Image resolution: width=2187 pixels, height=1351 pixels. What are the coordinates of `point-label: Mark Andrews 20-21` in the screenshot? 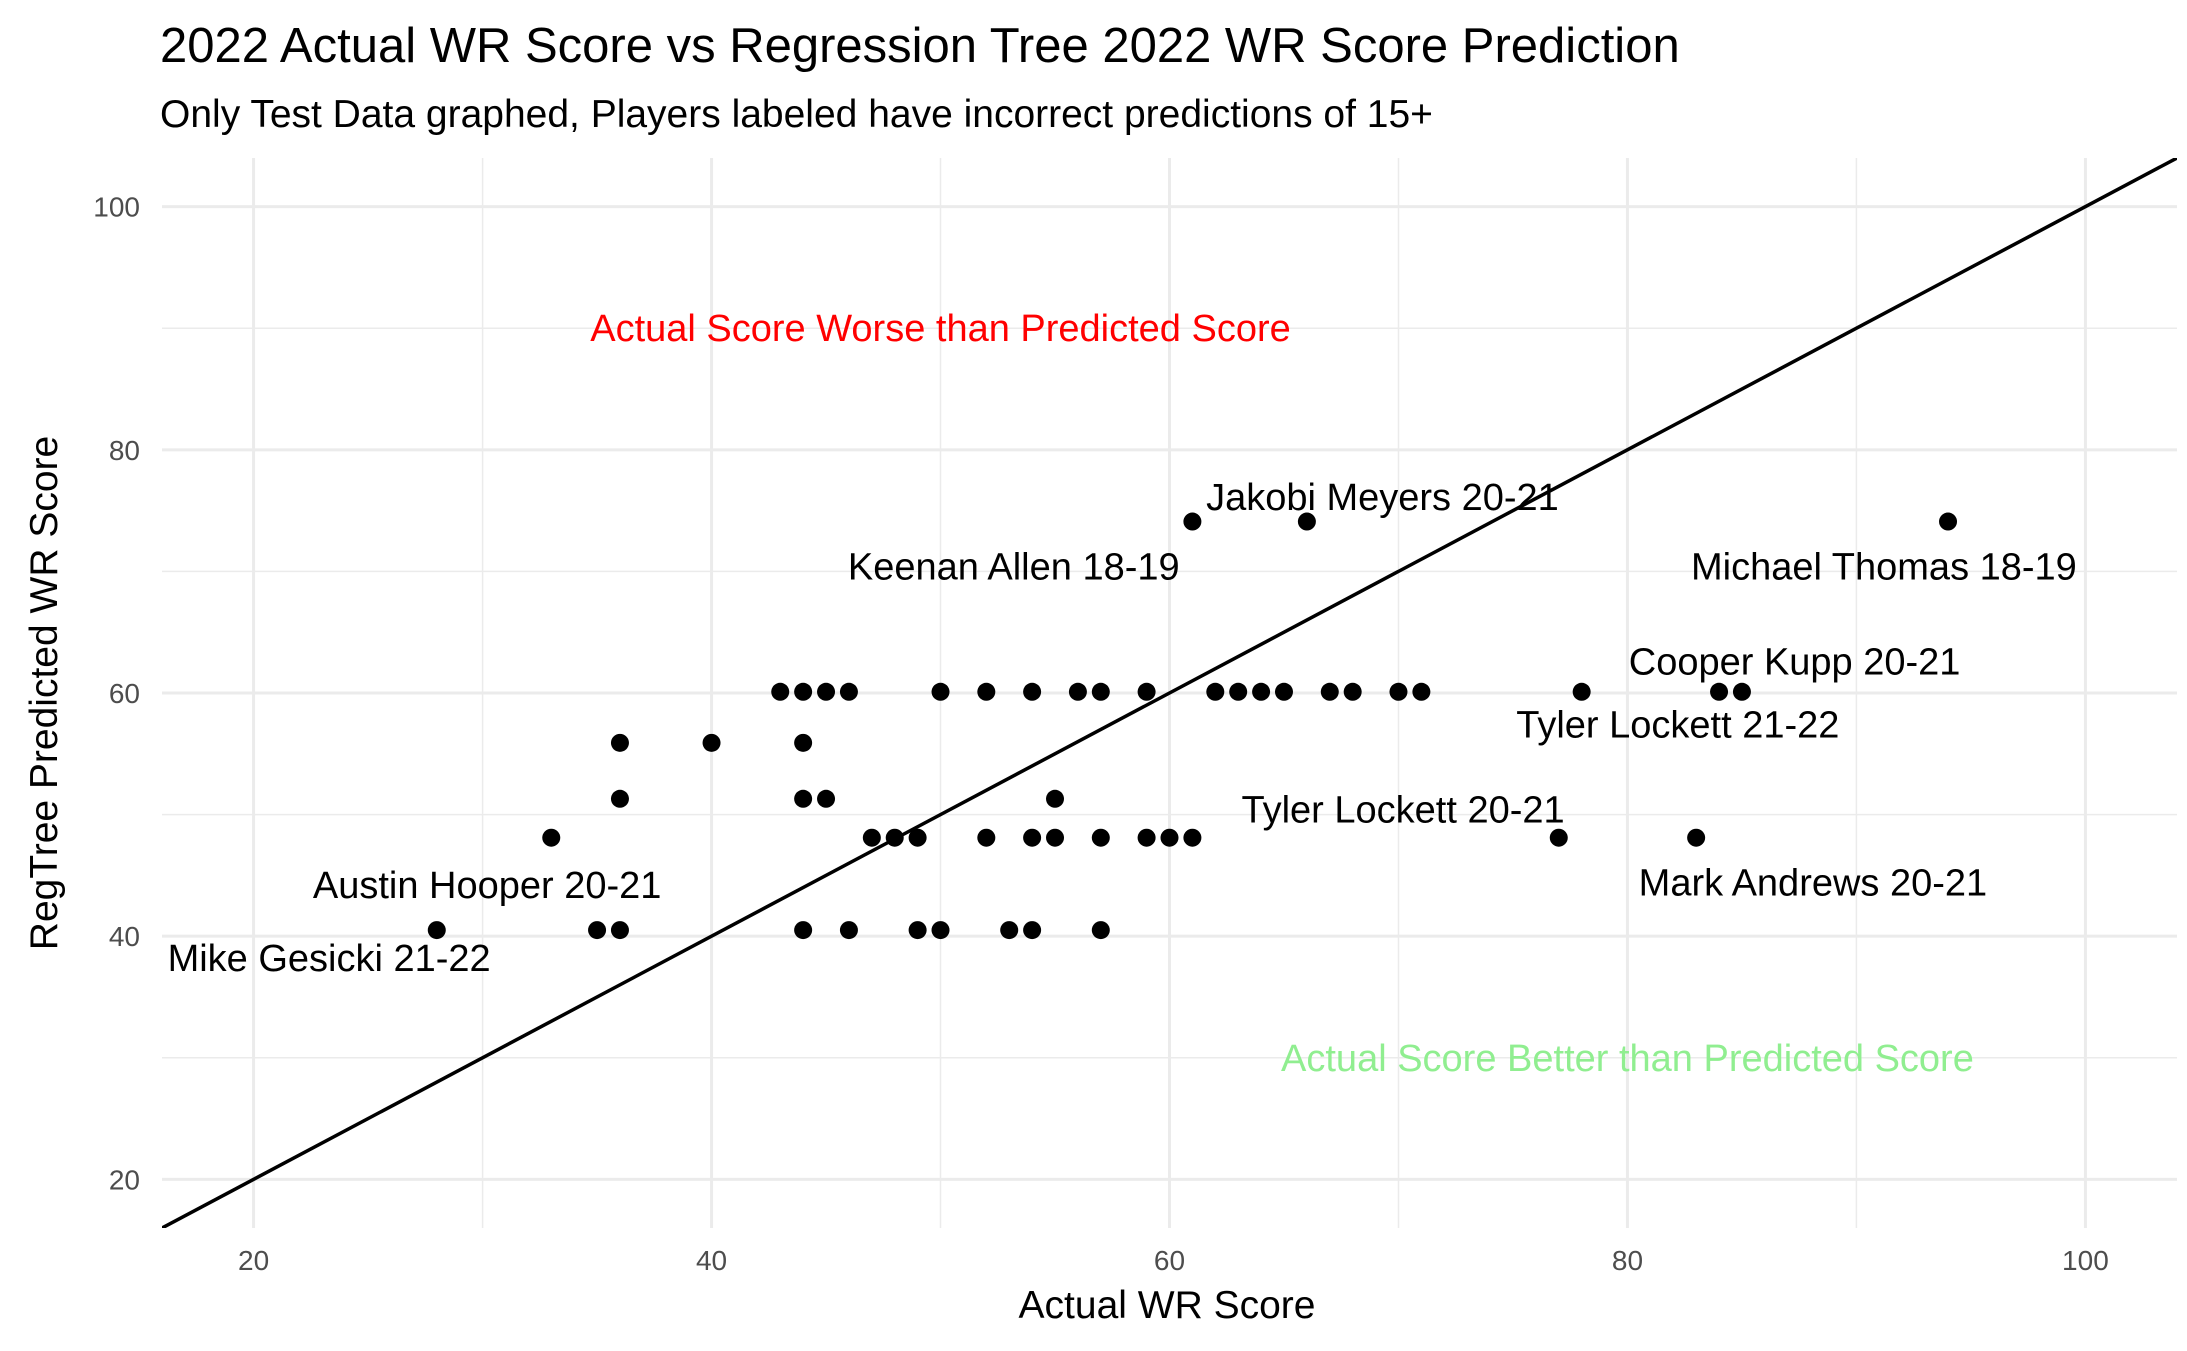 It's located at (1813, 884).